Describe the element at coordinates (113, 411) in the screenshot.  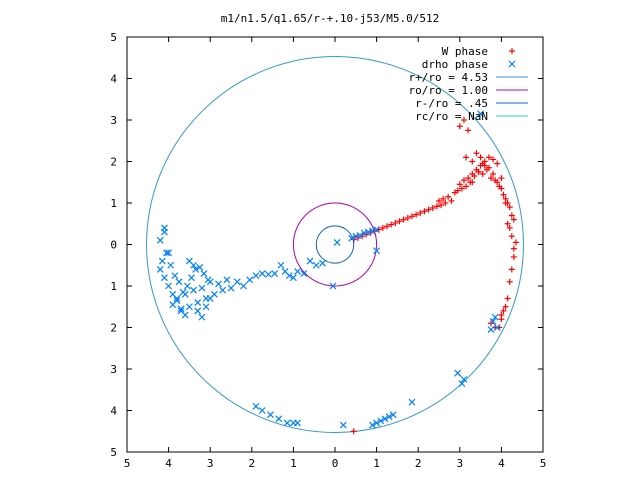
I see `y-tick-label: 4` at that location.